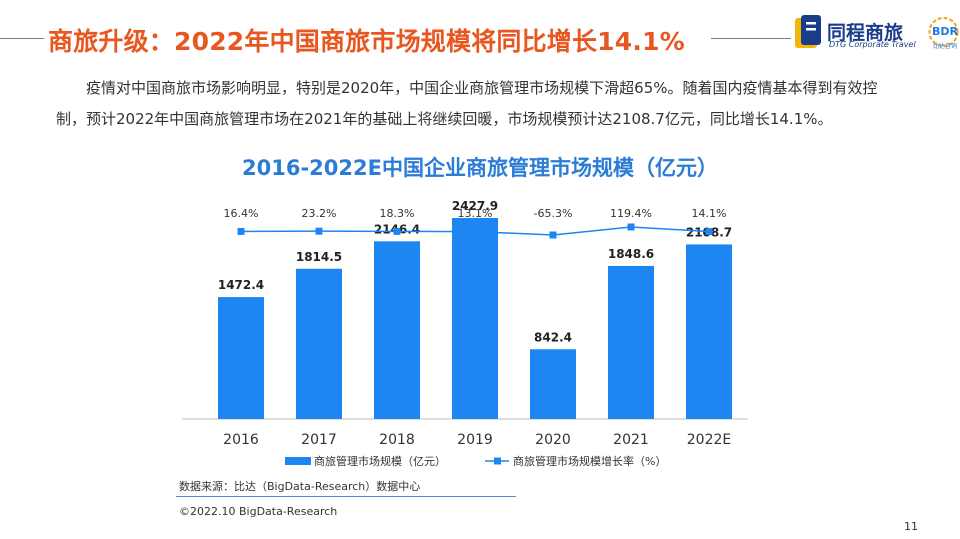 This screenshot has height=539, width=960. I want to click on bdr-logo-subtext: 比达咨询, so click(945, 46).